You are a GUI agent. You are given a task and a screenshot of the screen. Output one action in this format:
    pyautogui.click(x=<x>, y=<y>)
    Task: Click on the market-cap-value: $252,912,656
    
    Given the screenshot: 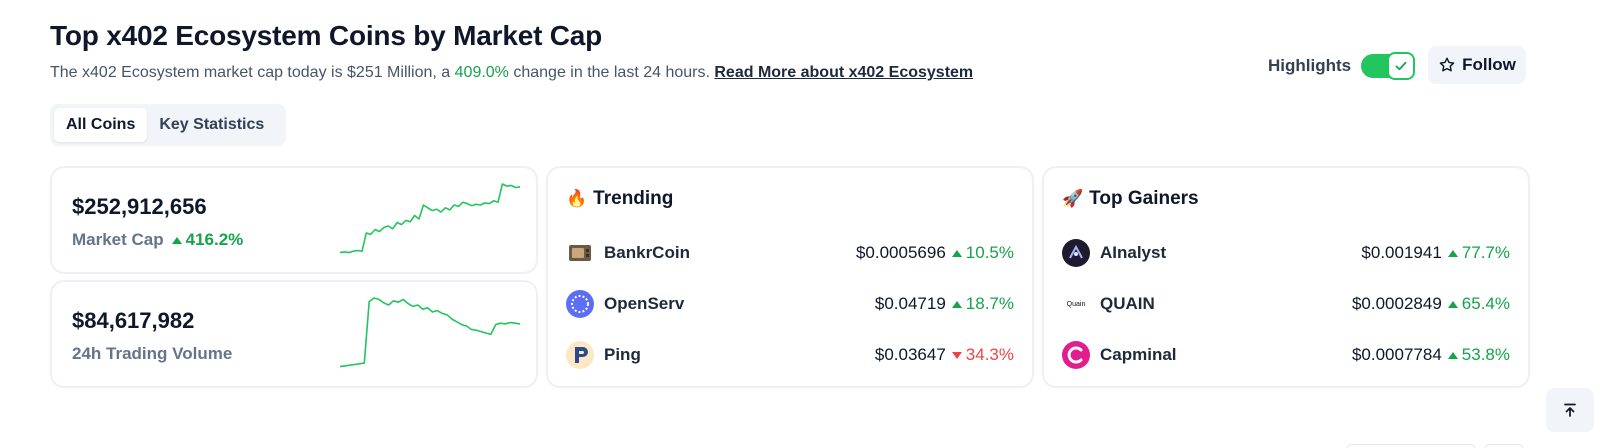 What is the action you would take?
    pyautogui.click(x=139, y=206)
    